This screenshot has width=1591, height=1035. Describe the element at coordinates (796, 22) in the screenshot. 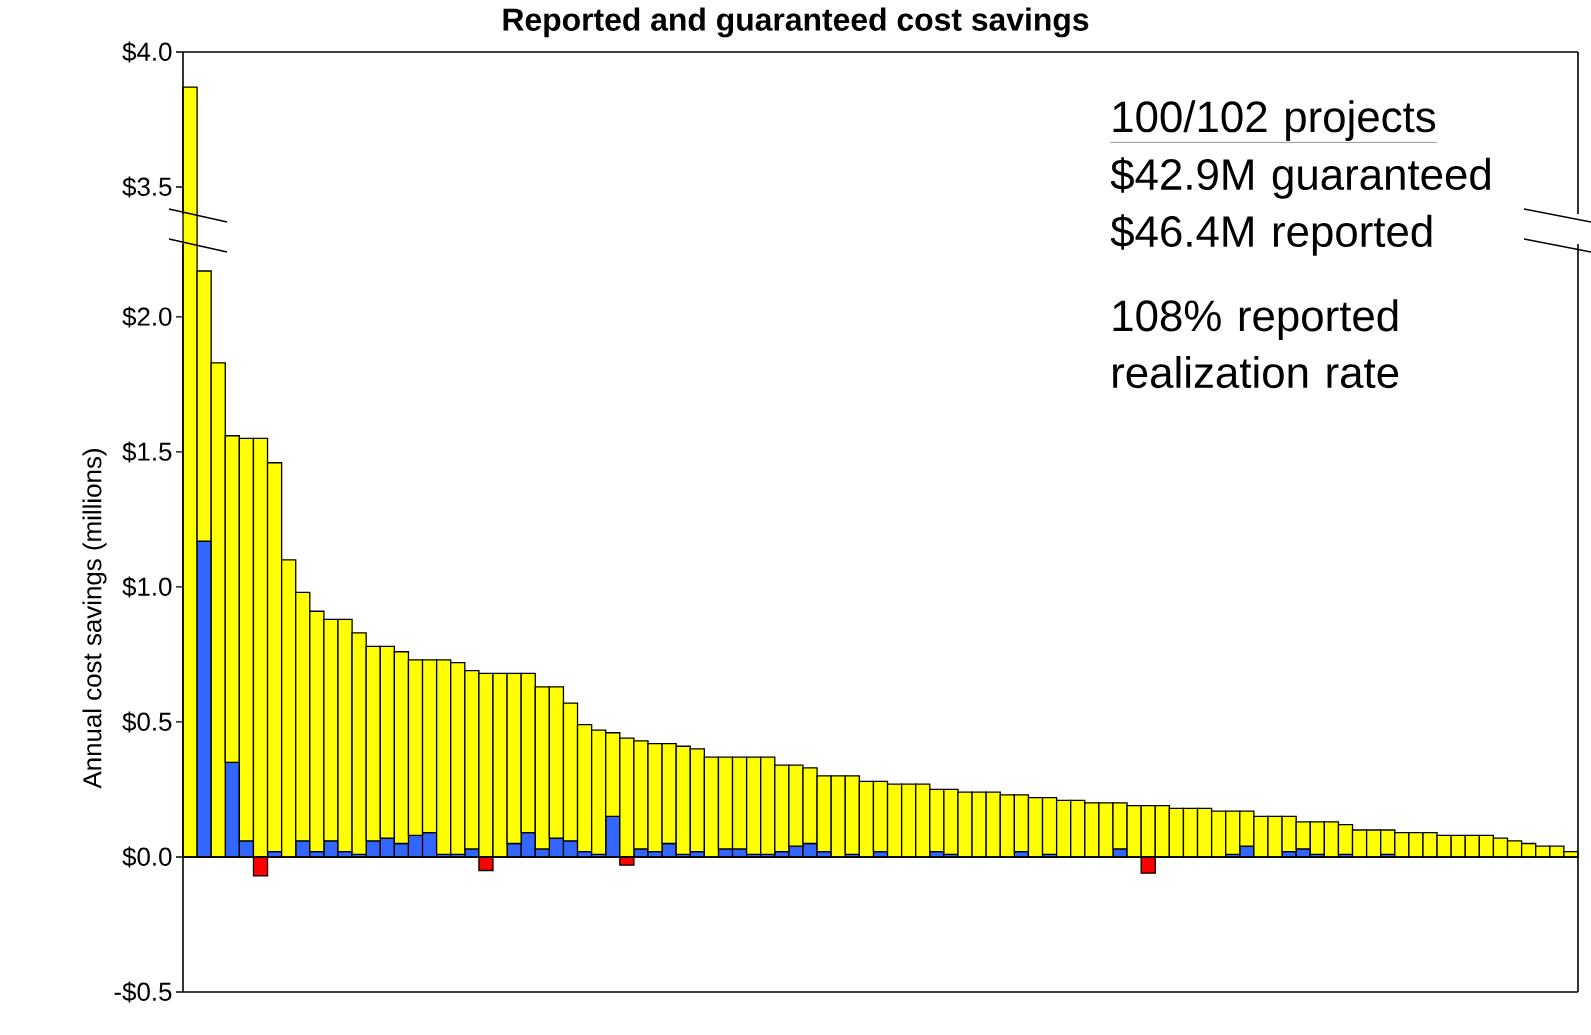

I see `chart-title: Reported and guaranteed cost savings` at that location.